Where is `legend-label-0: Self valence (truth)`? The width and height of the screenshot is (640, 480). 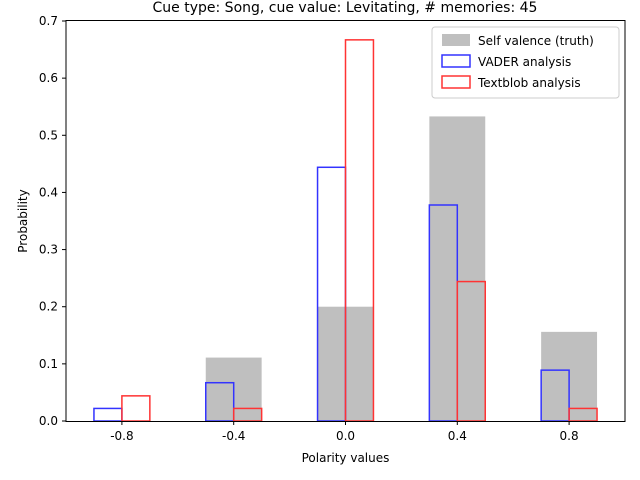 legend-label-0: Self valence (truth) is located at coordinates (536, 41).